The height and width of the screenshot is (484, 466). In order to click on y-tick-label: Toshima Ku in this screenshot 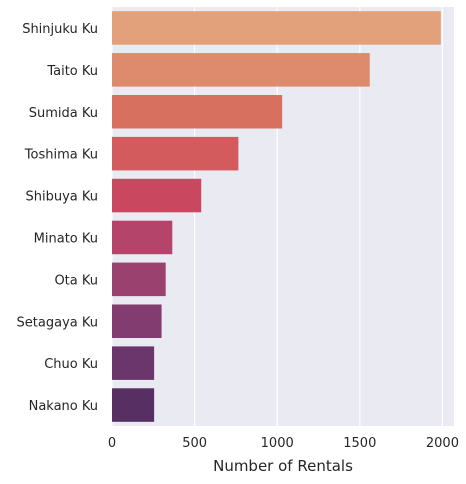, I will do `click(61, 155)`.